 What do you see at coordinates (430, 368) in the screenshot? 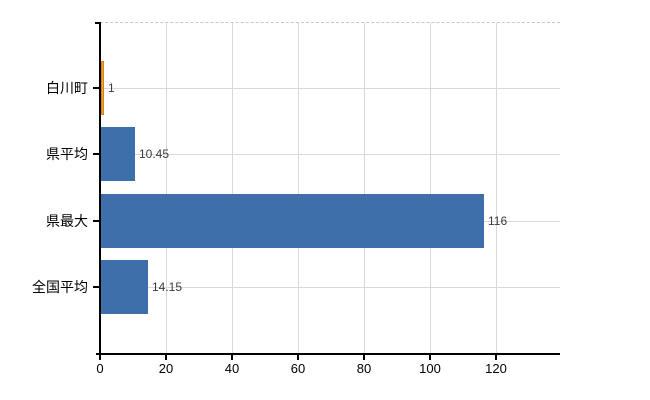
I see `x-axis-tick-label: 100` at bounding box center [430, 368].